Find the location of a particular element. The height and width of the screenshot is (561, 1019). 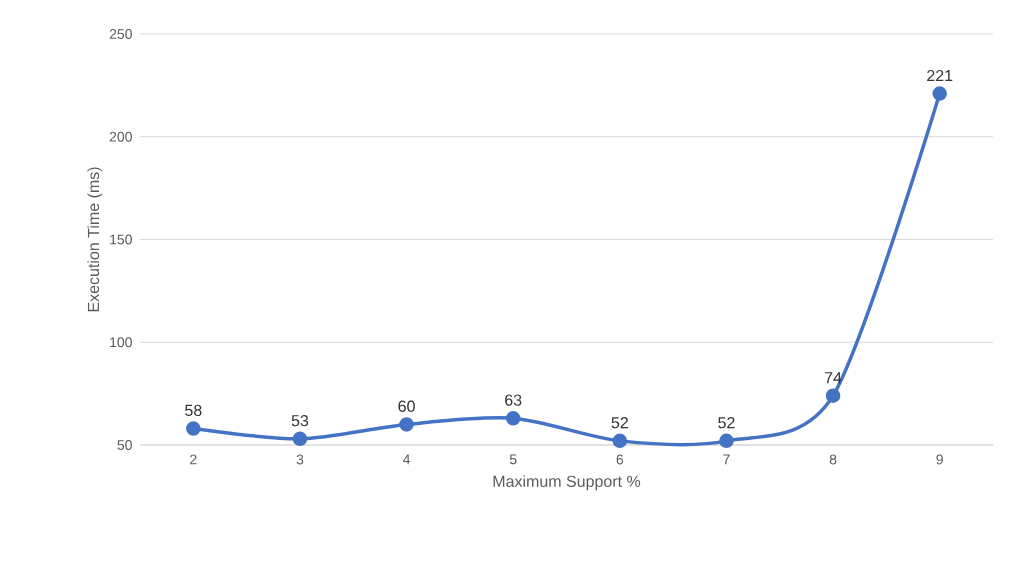

y-axis-title: Execution Time (ms) is located at coordinates (95, 239).